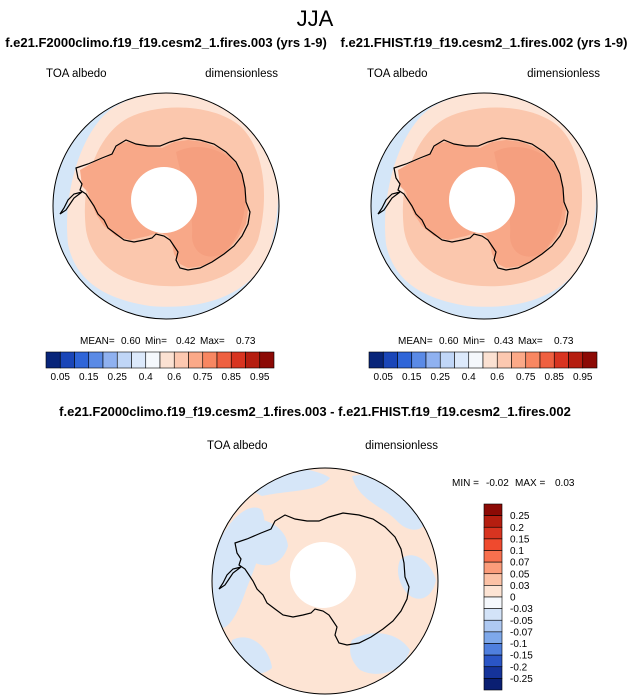 The width and height of the screenshot is (630, 700). I want to click on diff-min-label: MIN =, so click(465, 483).